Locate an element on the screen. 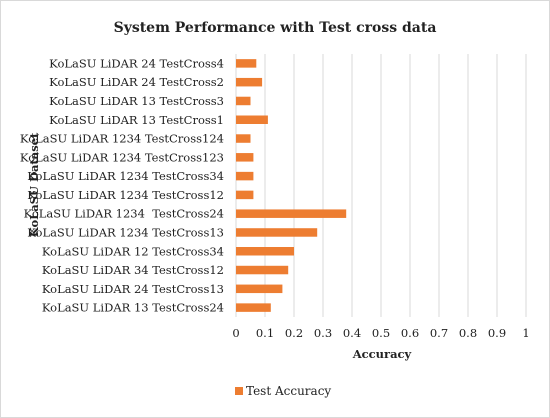 The image size is (550, 418). bars is located at coordinates (291, 185).